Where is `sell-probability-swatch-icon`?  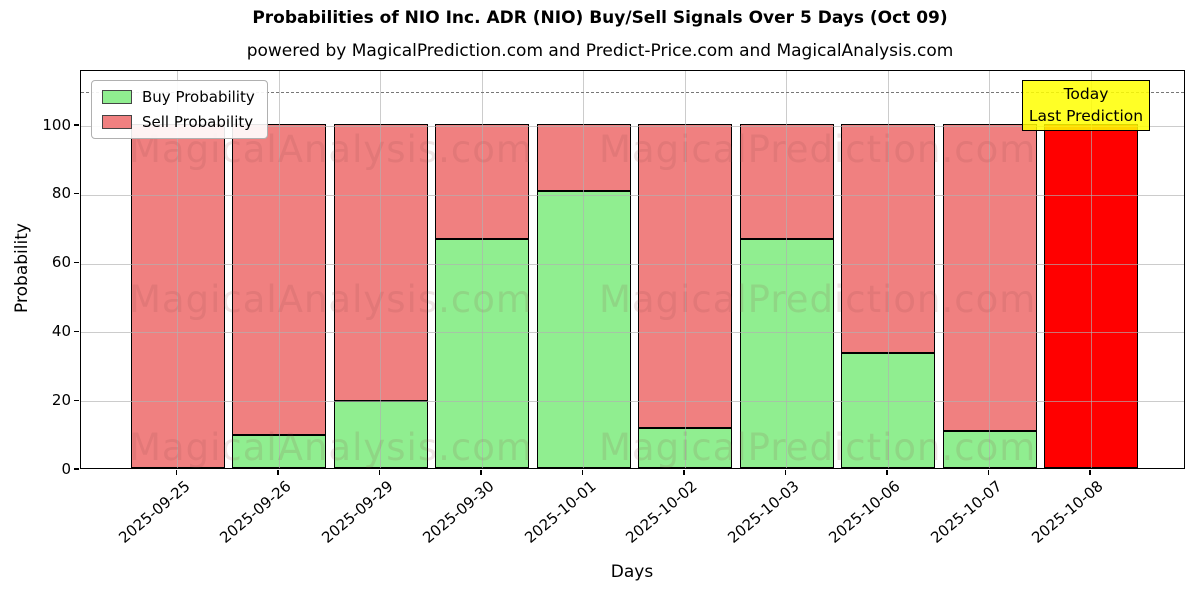
sell-probability-swatch-icon is located at coordinates (117, 122).